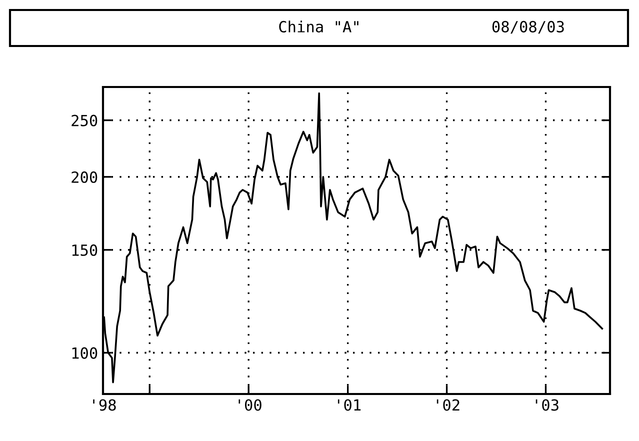  What do you see at coordinates (547, 405) in the screenshot?
I see `x-tick-label: '03` at bounding box center [547, 405].